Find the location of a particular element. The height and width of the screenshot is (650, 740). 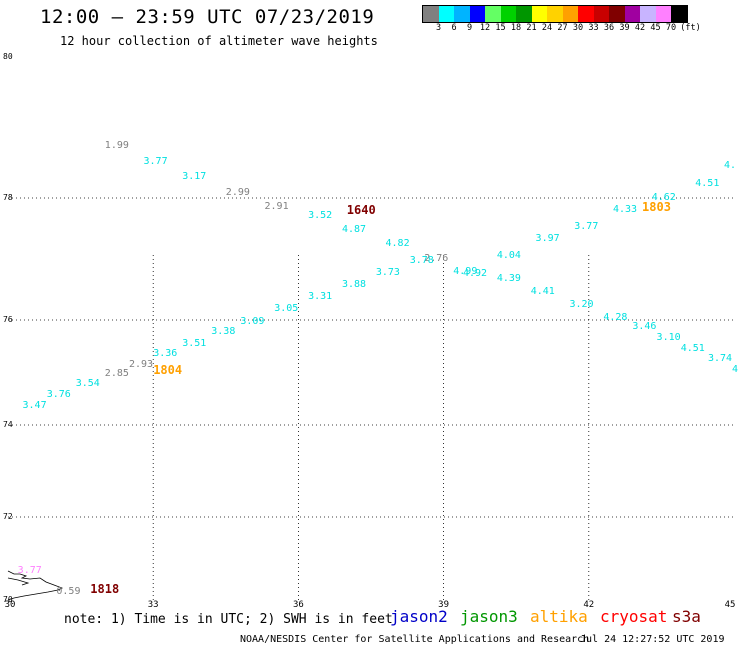

wave-height-value: 2.93 is located at coordinates (141, 364).